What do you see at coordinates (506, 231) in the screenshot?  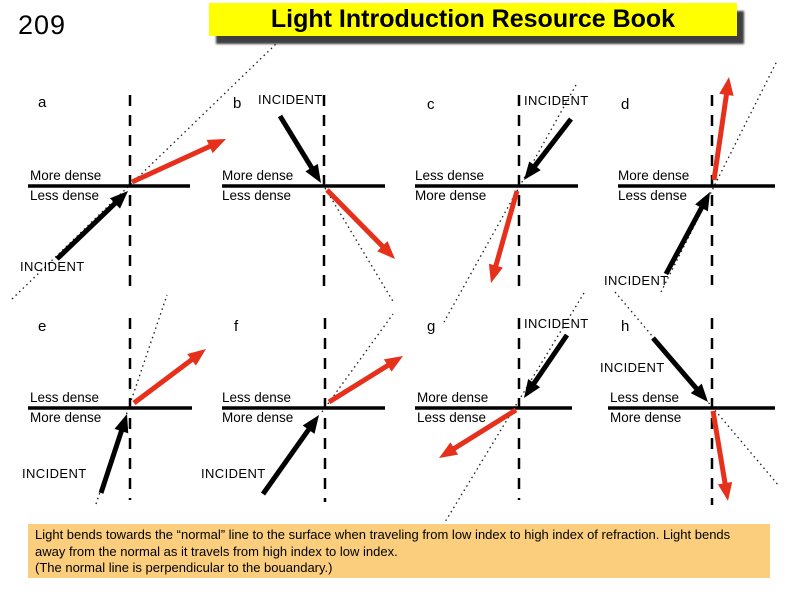 I see `refracted-ray-c-shaft` at bounding box center [506, 231].